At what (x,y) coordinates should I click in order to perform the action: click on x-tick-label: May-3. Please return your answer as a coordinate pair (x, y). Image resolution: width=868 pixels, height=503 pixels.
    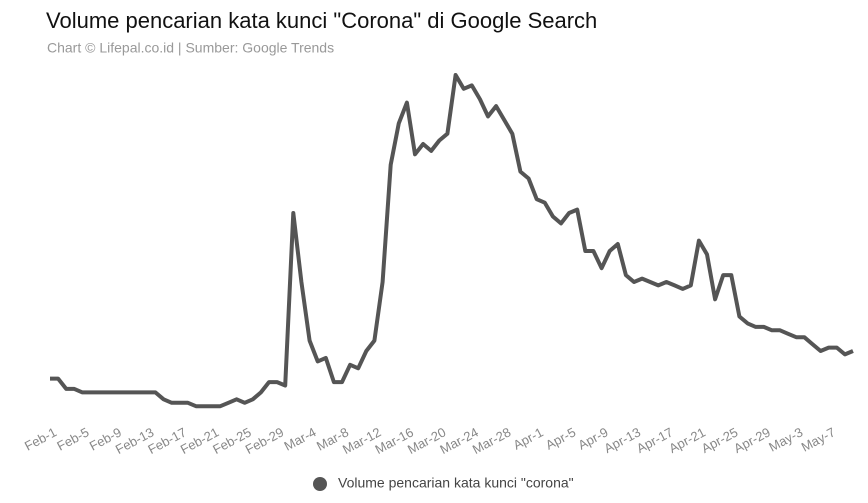
    Looking at the image, I should click on (785, 439).